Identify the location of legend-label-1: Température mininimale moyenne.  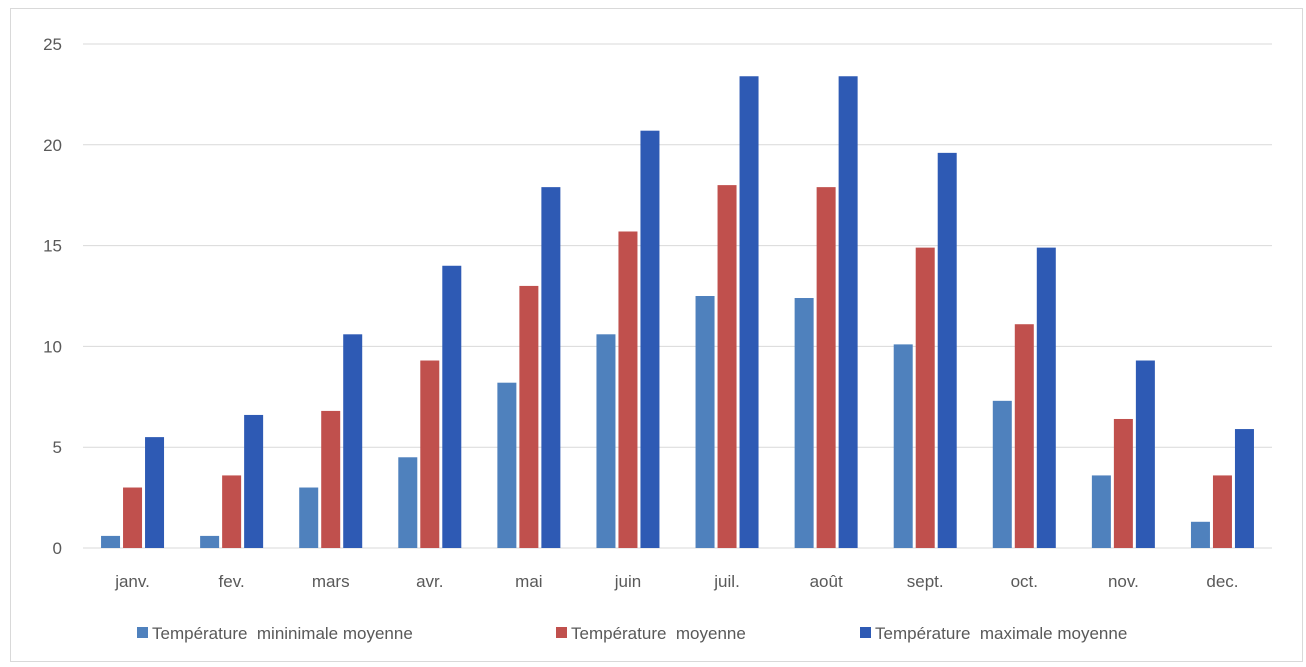
(282, 633).